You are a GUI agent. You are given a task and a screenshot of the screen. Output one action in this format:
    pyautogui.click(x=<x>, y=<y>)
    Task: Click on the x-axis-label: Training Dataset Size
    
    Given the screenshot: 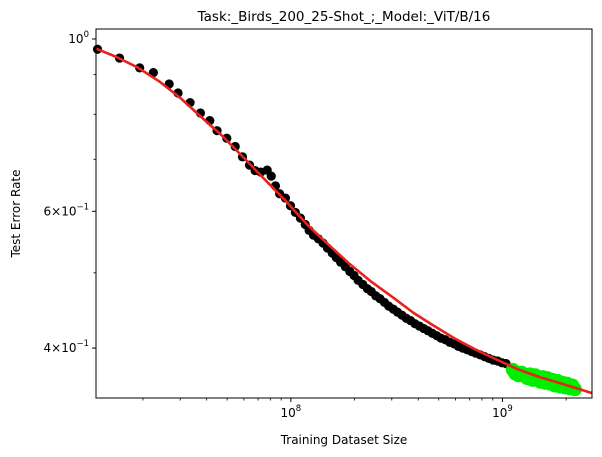 What is the action you would take?
    pyautogui.click(x=344, y=440)
    